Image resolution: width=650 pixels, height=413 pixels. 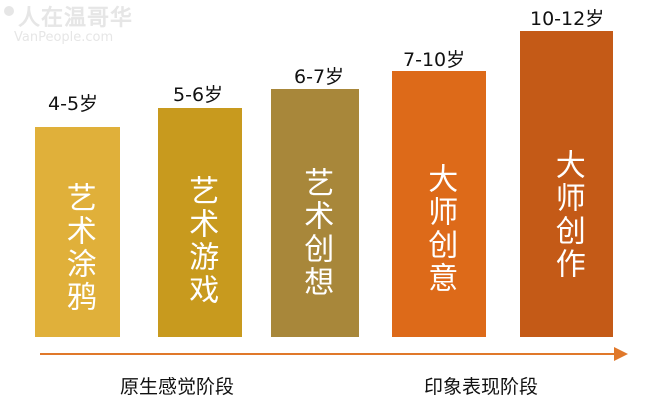 What do you see at coordinates (177, 387) in the screenshot?
I see `phase-label-1: 原生感觉阶段` at bounding box center [177, 387].